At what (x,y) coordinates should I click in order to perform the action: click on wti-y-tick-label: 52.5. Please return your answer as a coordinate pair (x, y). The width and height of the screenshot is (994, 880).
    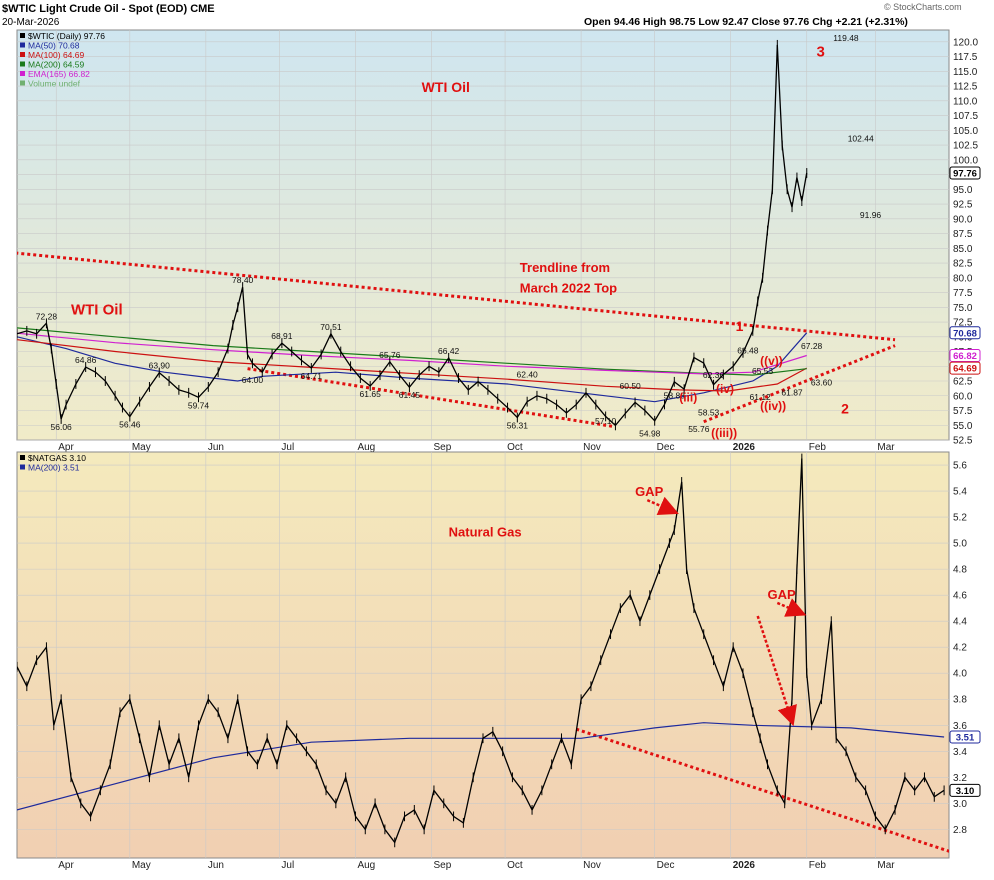
    Looking at the image, I should click on (963, 441).